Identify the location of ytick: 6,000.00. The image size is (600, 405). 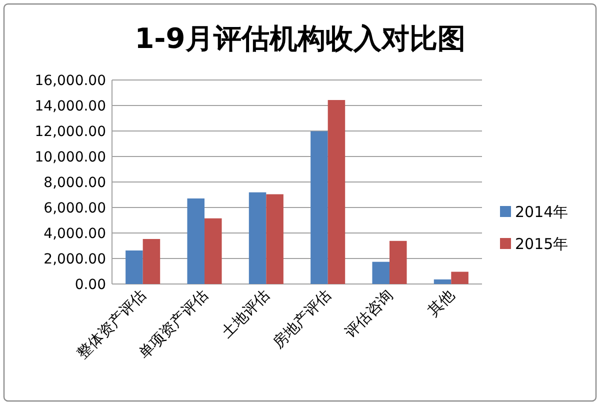
(75, 208).